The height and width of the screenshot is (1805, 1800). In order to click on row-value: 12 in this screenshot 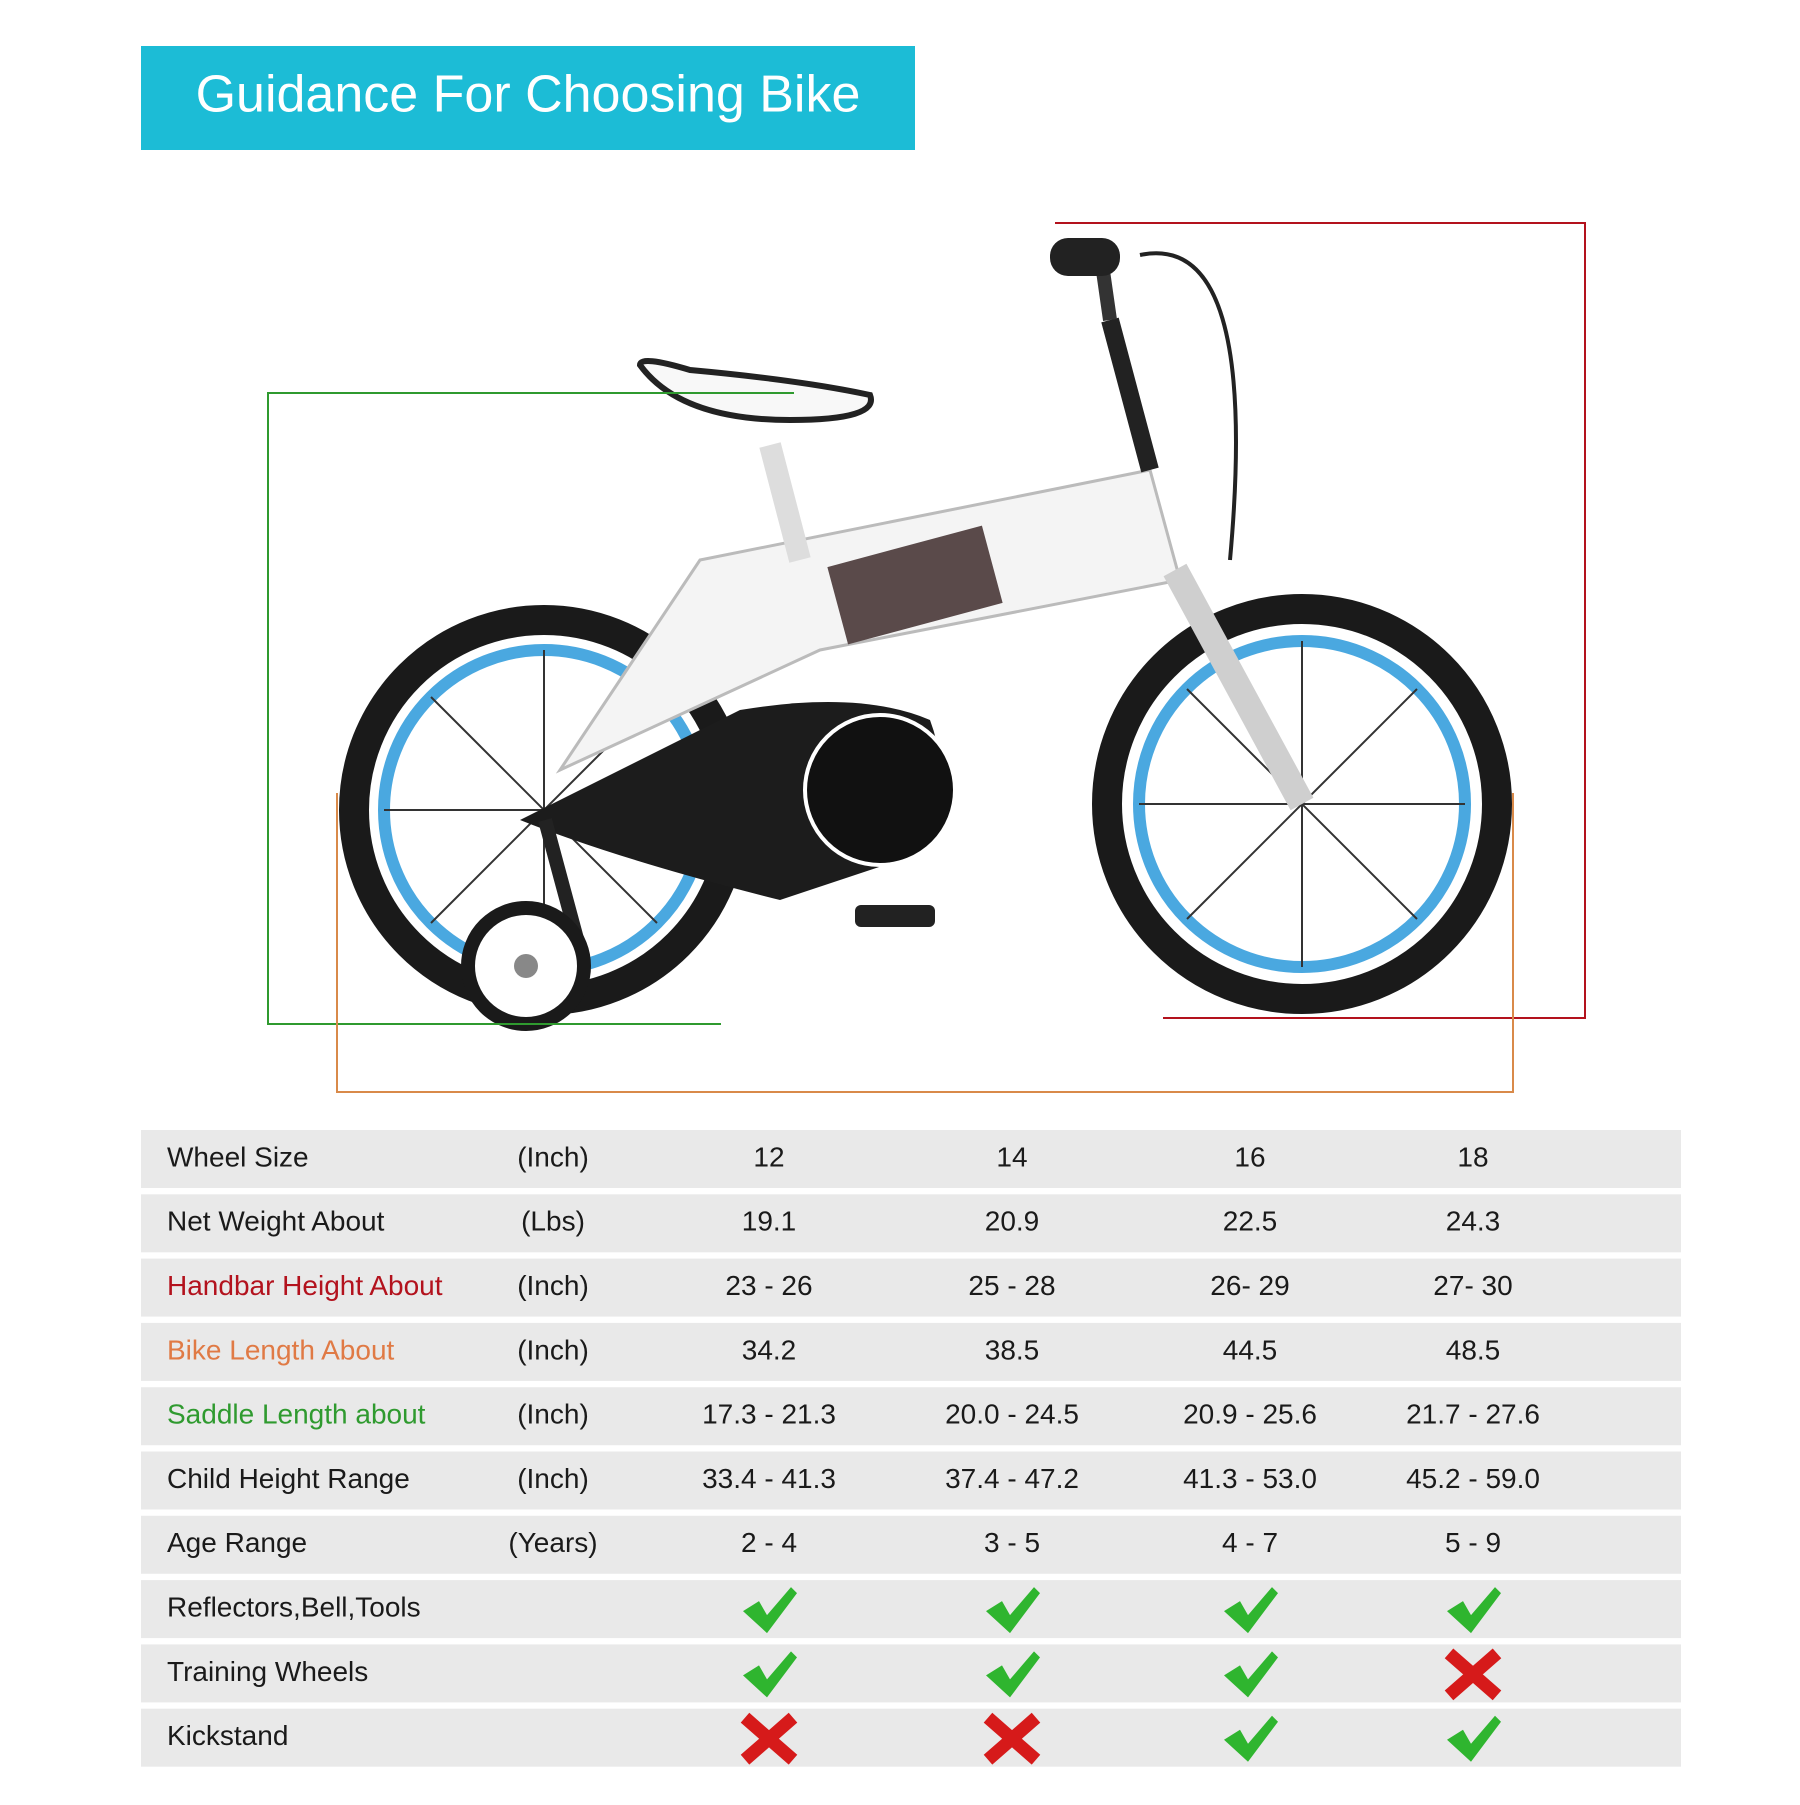, I will do `click(768, 1156)`.